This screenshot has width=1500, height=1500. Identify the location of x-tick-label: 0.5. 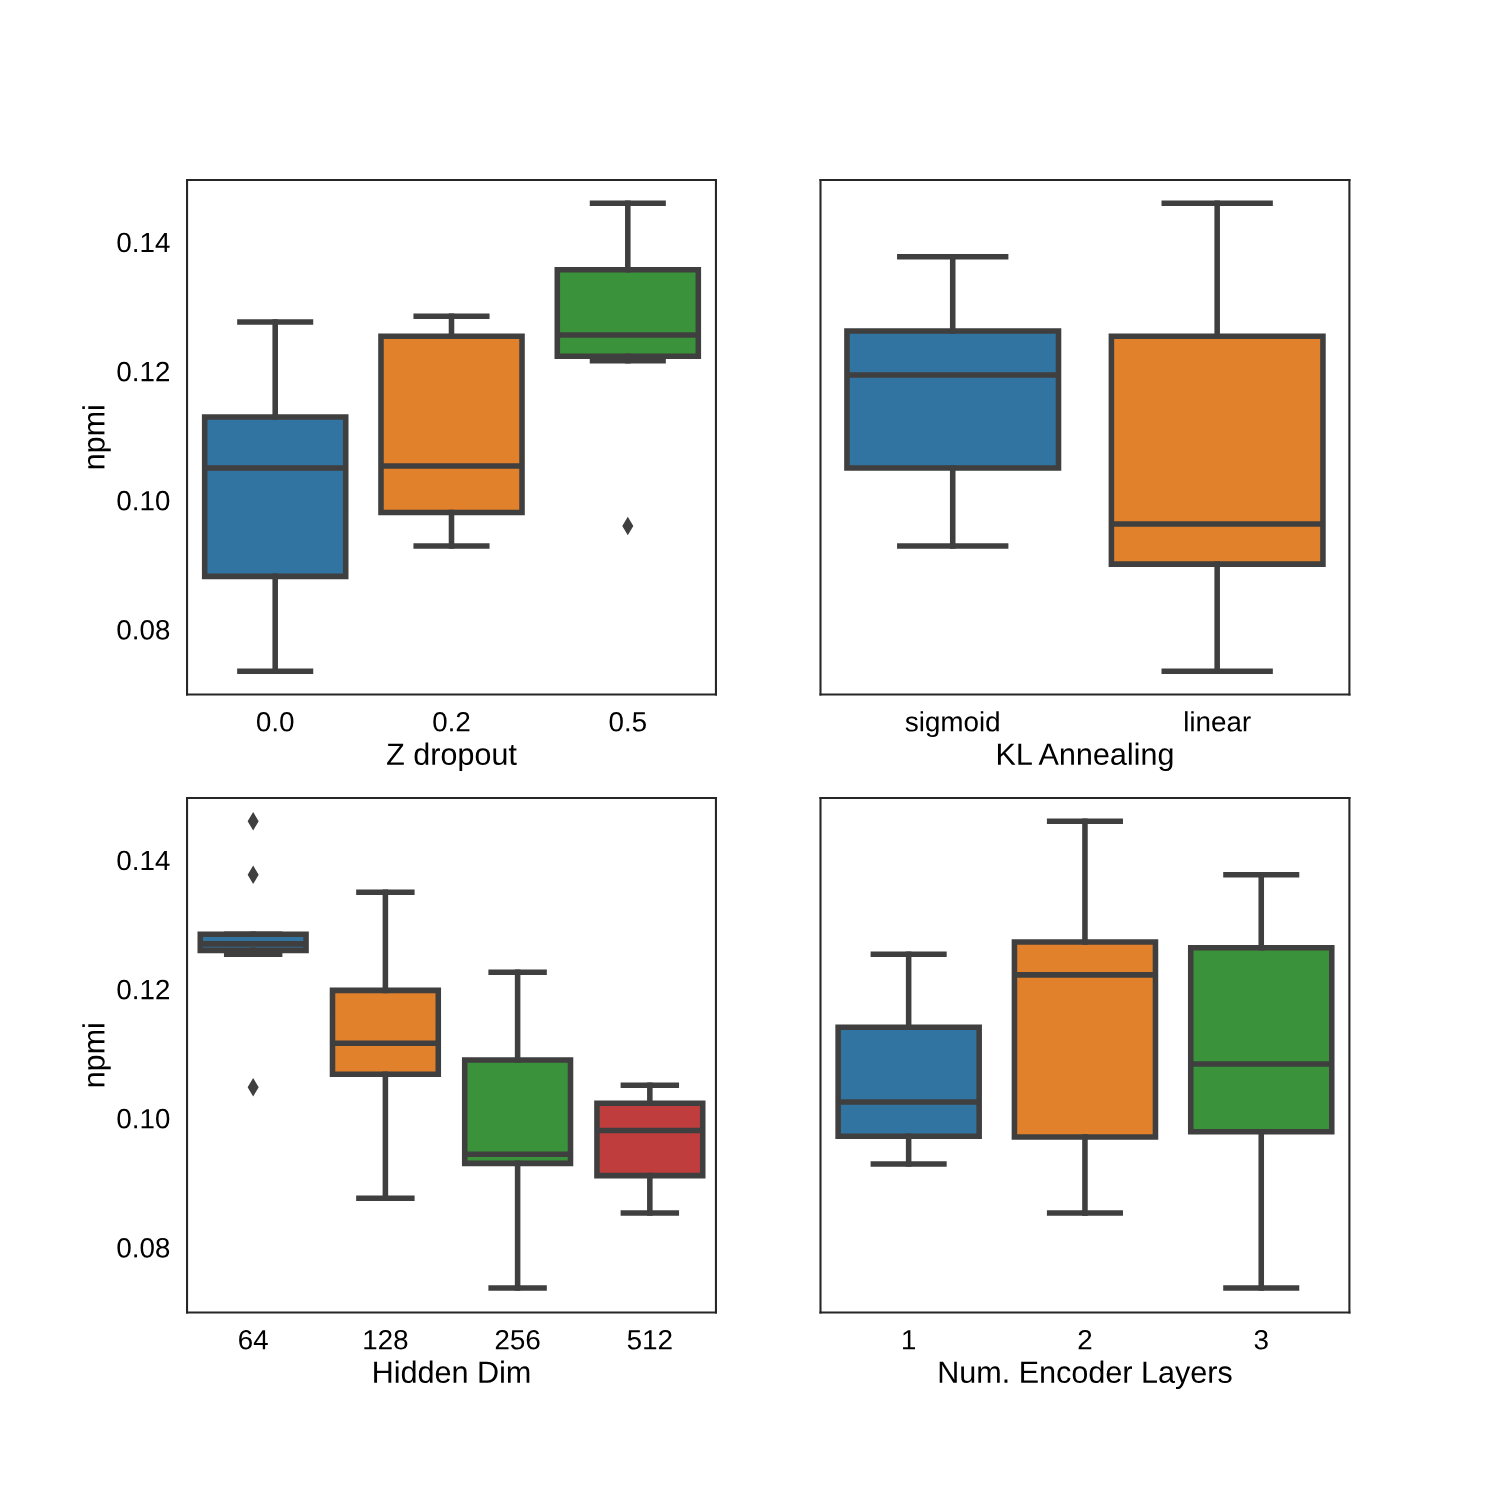
(627, 721).